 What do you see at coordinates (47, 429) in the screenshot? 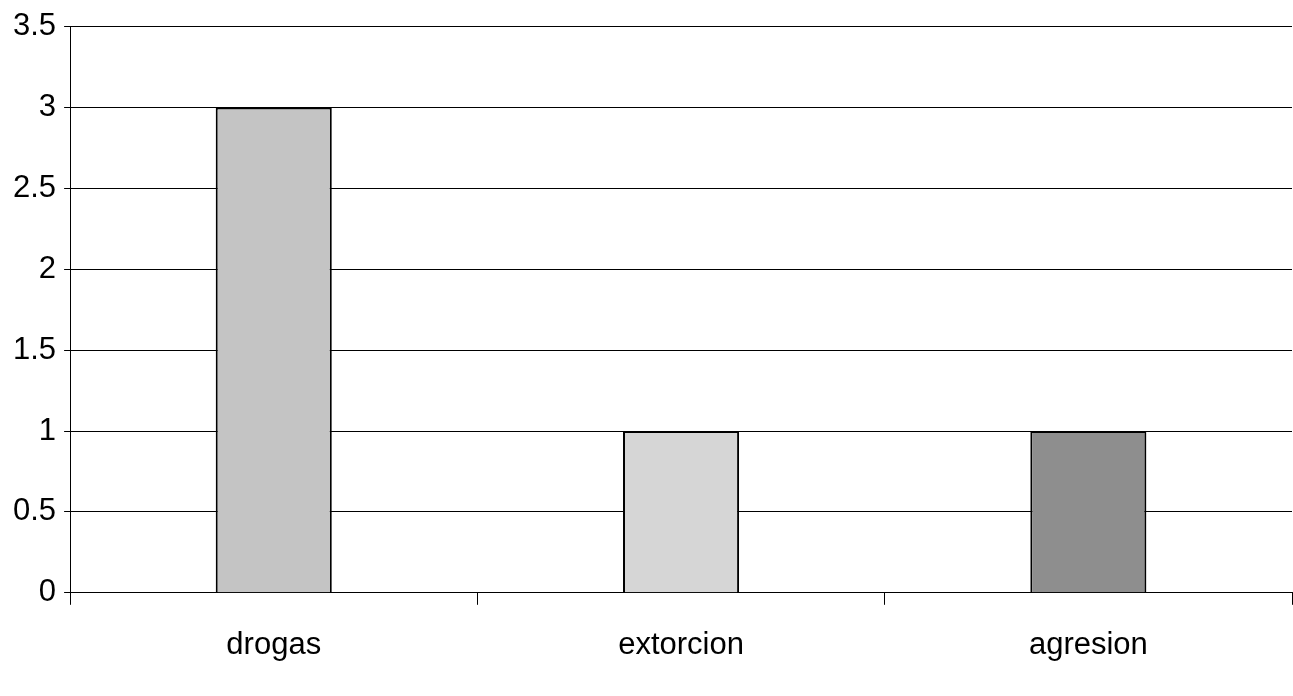
I see `y-tick-label: 1` at bounding box center [47, 429].